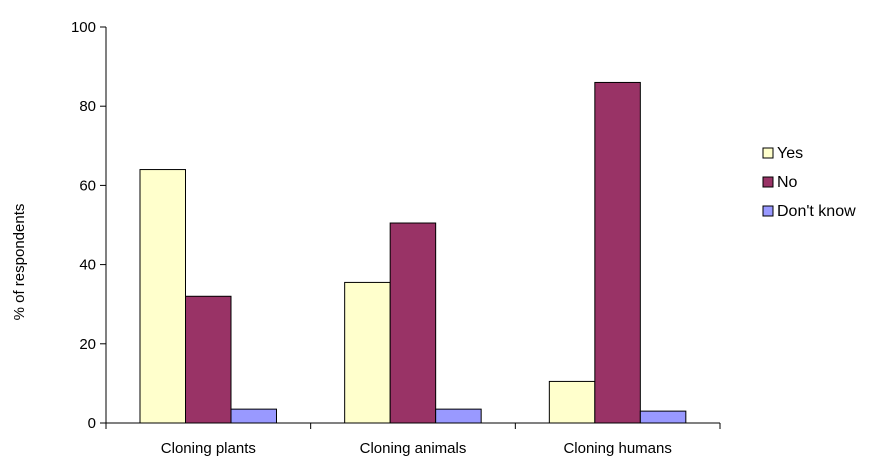 This screenshot has height=460, width=891. I want to click on legend-label: Don't know, so click(816, 211).